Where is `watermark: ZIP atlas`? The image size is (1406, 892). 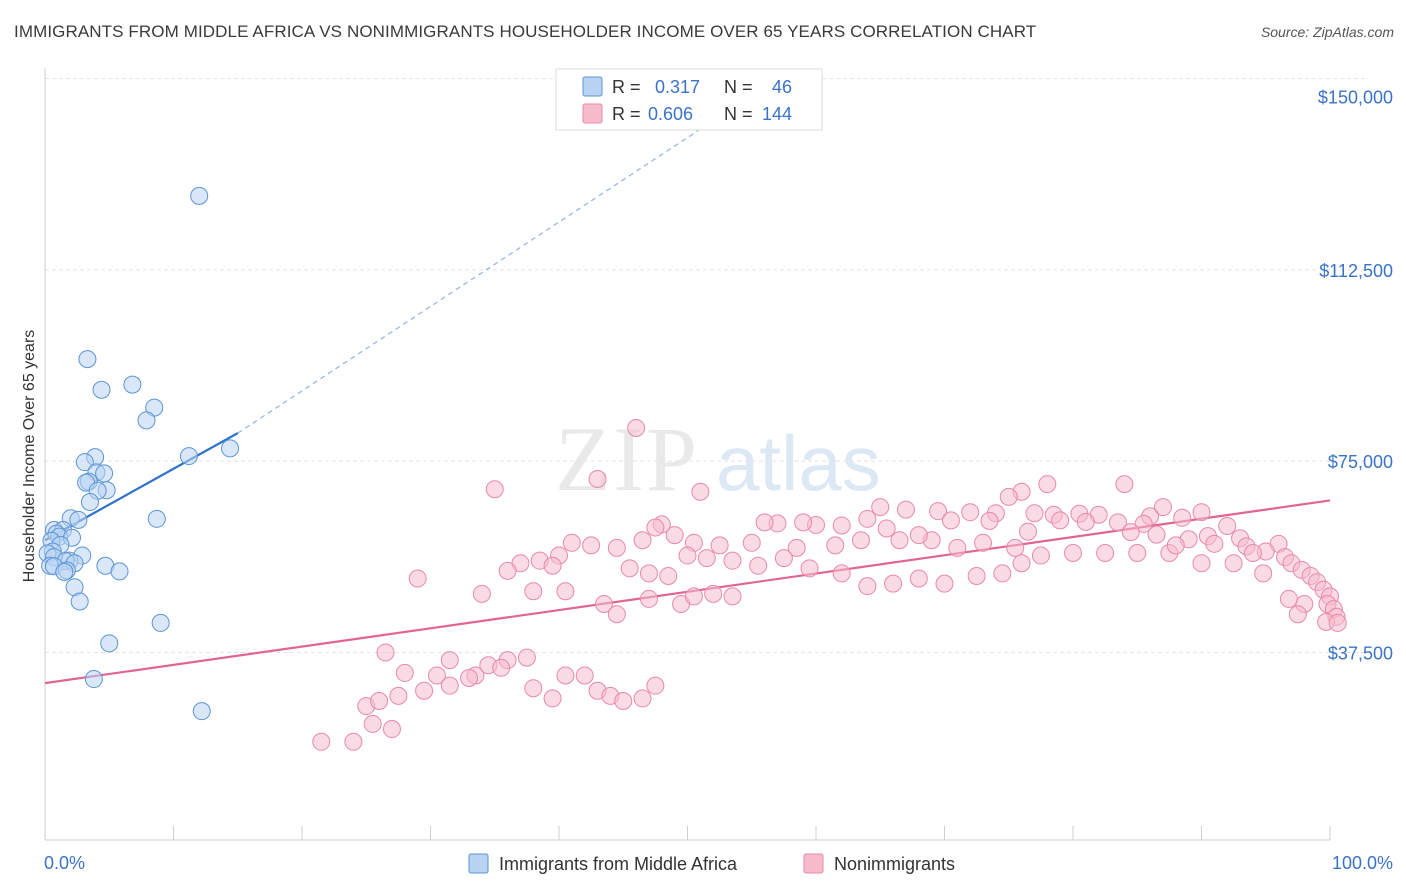
watermark: ZIP atlas is located at coordinates (718, 459).